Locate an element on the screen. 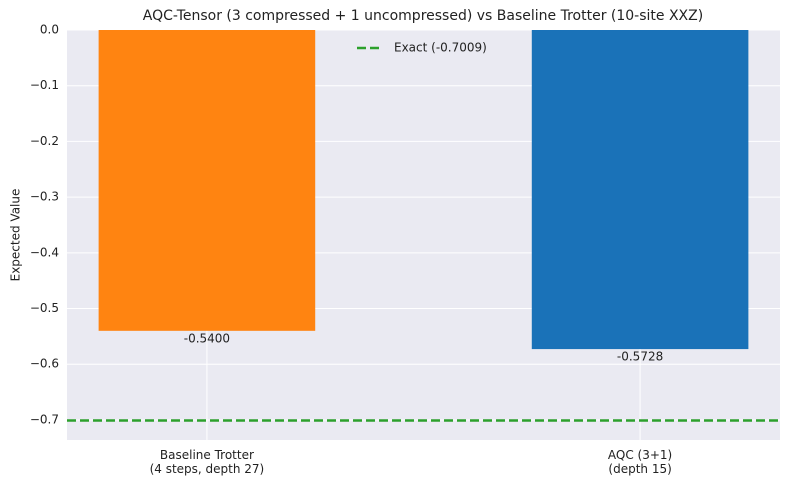 The height and width of the screenshot is (490, 790). y-tick-label: 0.0 is located at coordinates (49, 30).